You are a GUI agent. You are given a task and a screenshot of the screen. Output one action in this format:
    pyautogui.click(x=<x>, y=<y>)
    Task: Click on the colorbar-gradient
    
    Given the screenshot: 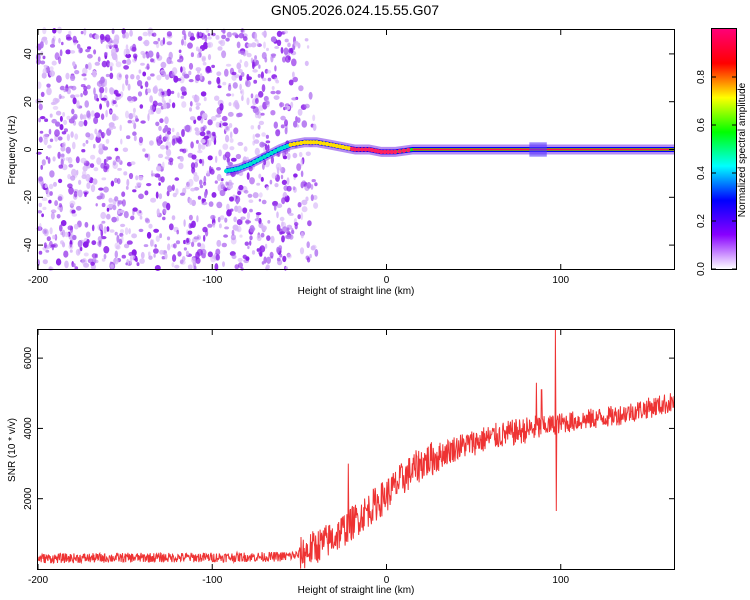 What is the action you would take?
    pyautogui.click(x=724, y=149)
    